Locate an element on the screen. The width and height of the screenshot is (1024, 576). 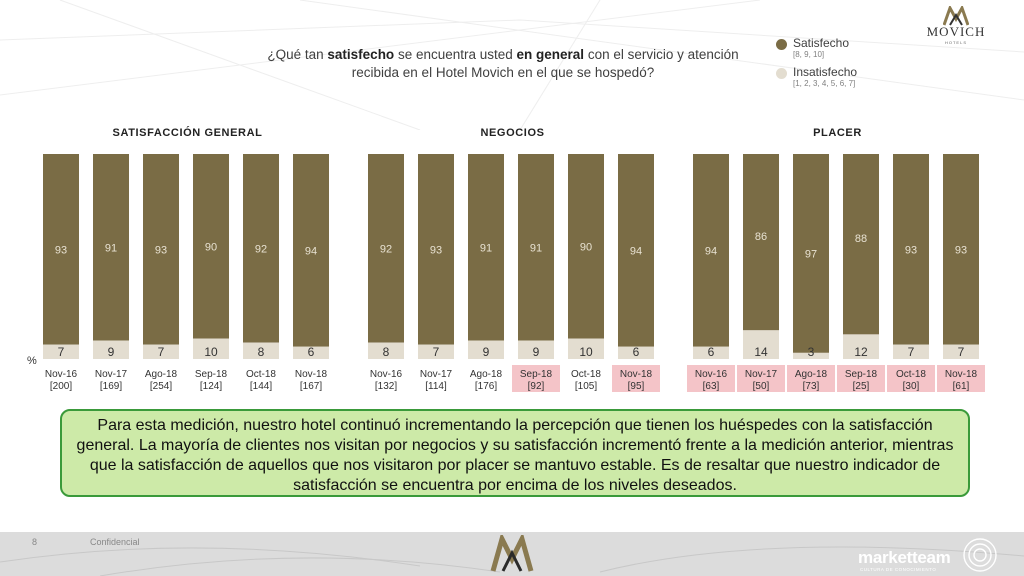
legend-swatch-satisfied is located at coordinates (781, 44).